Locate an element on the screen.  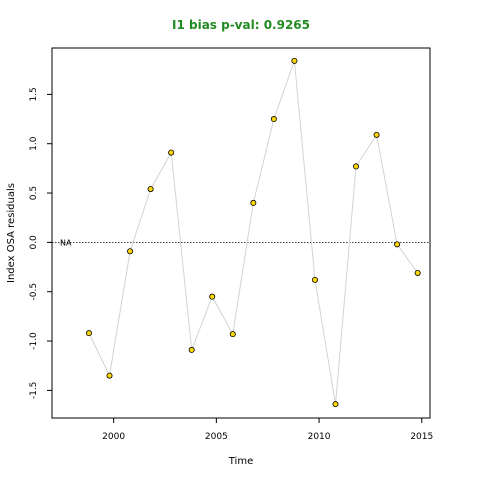
na-label: NA is located at coordinates (66, 242).